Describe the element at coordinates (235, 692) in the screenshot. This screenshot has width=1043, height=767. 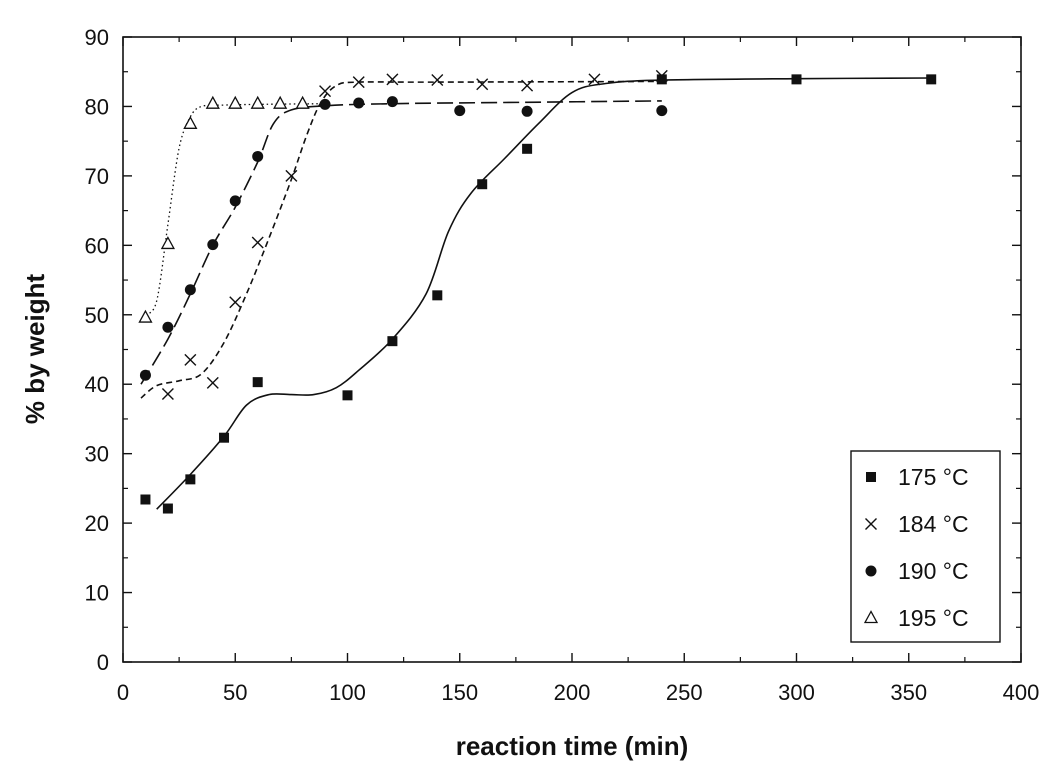
I see `x-tick-label: 50` at that location.